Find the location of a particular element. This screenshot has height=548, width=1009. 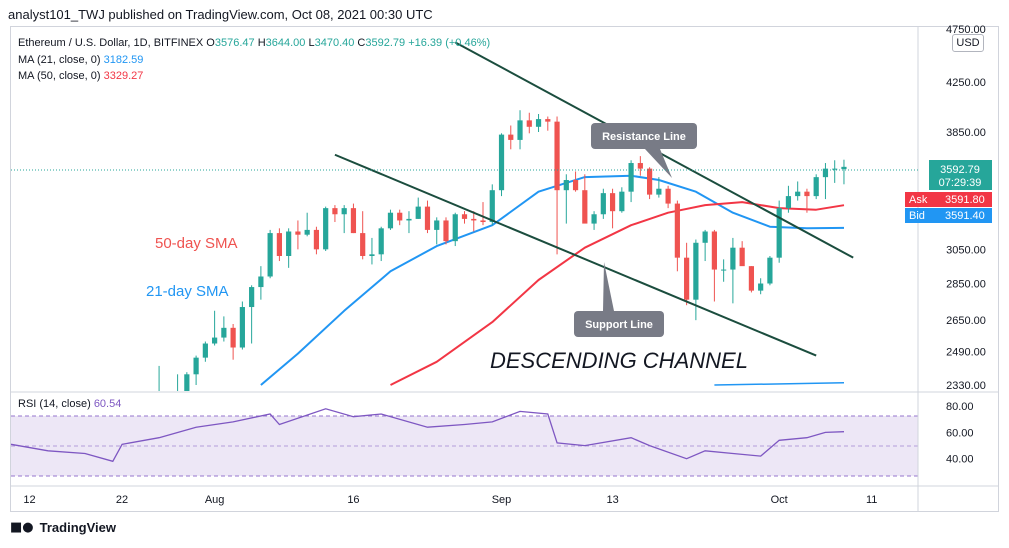

bid-label: Bid is located at coordinates (917, 216).